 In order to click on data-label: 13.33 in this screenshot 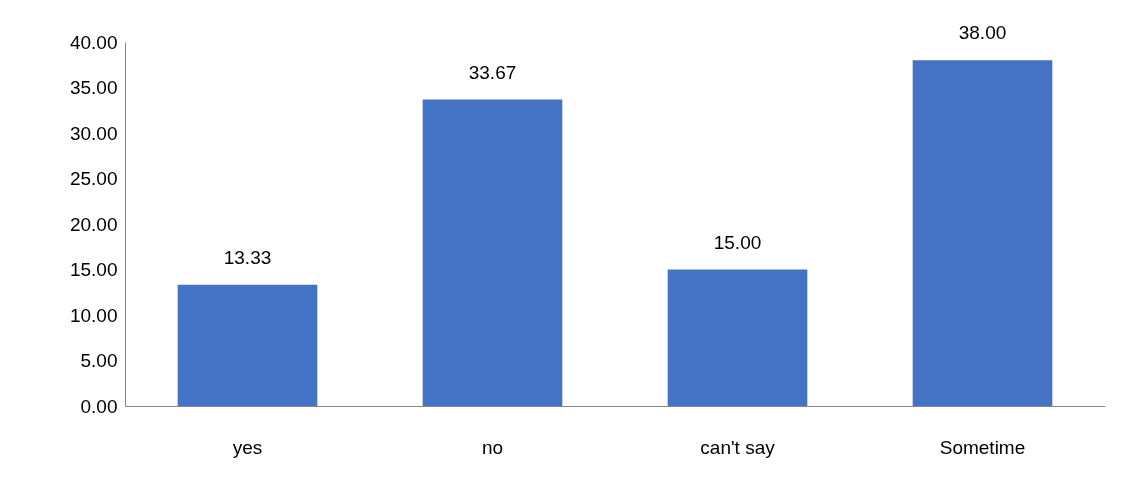, I will do `click(247, 257)`.